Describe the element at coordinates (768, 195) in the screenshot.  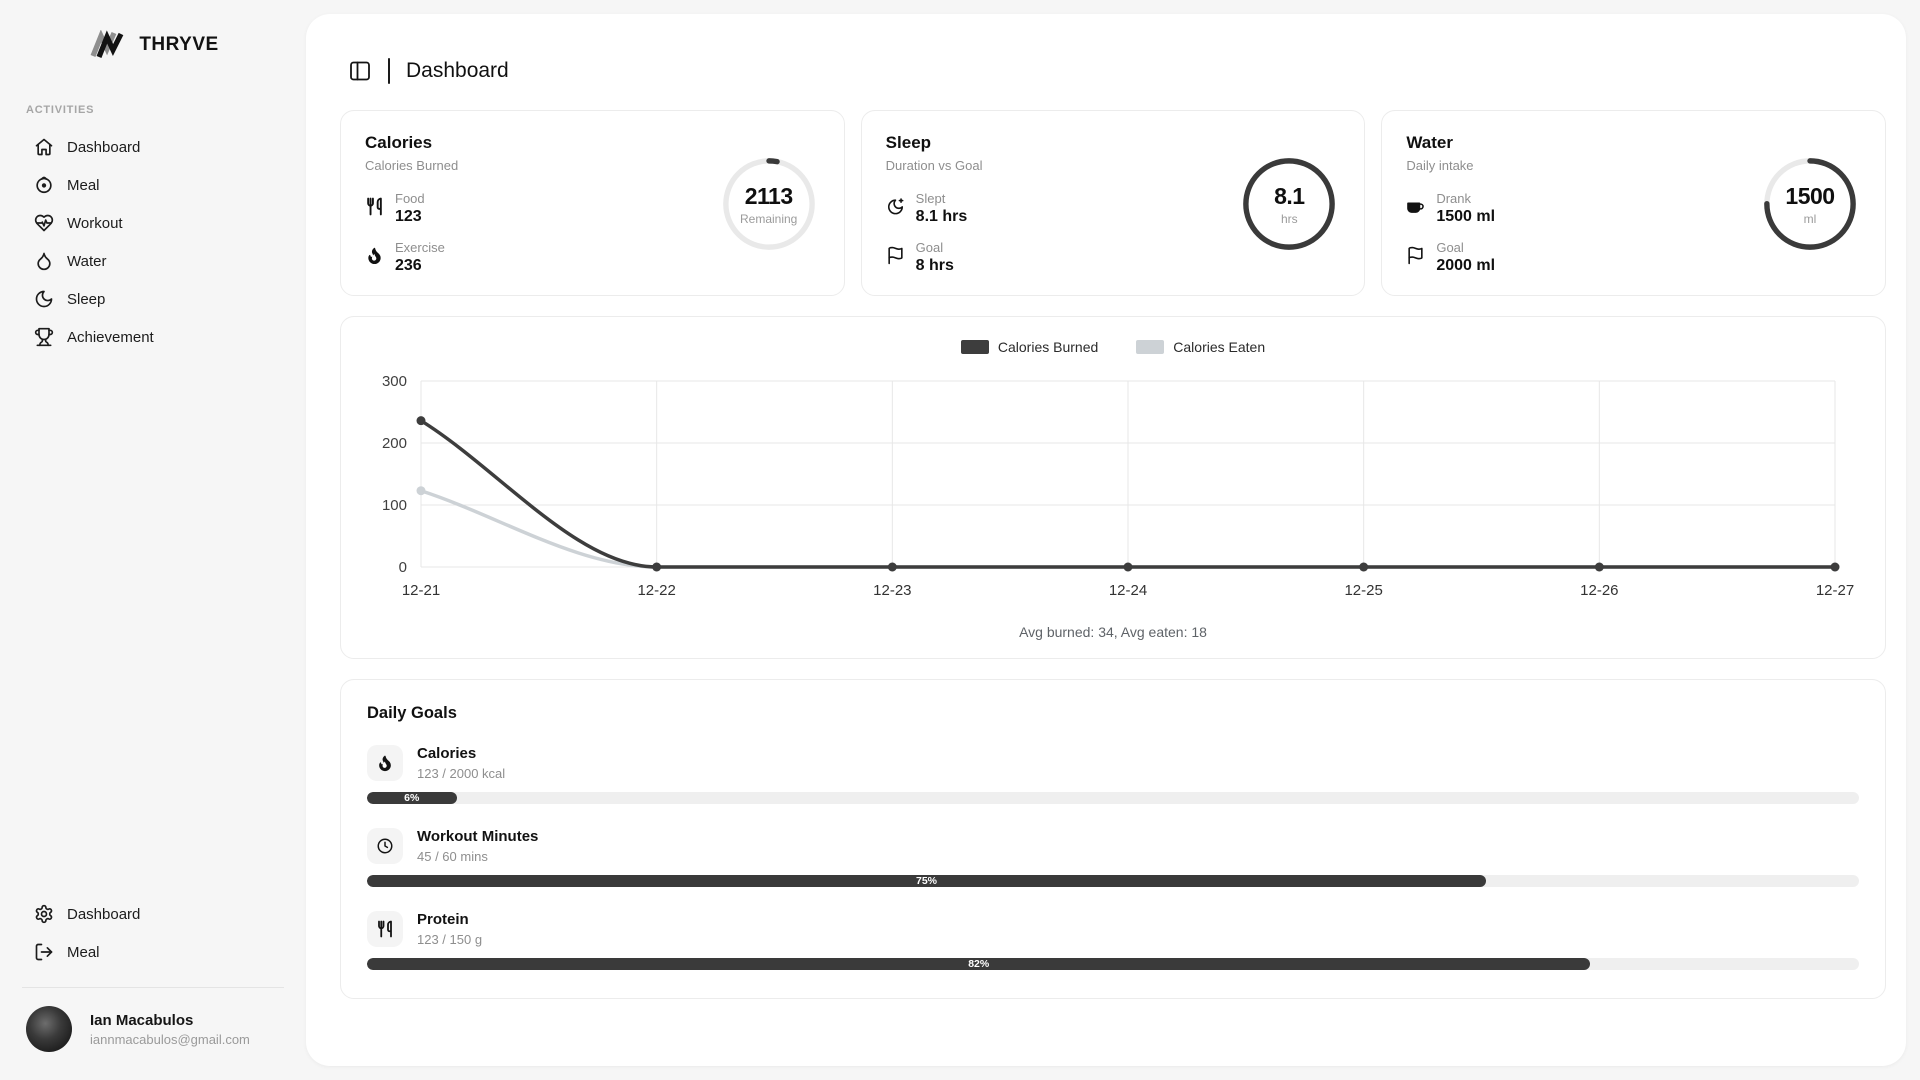
I see `ring-value: 2113` at that location.